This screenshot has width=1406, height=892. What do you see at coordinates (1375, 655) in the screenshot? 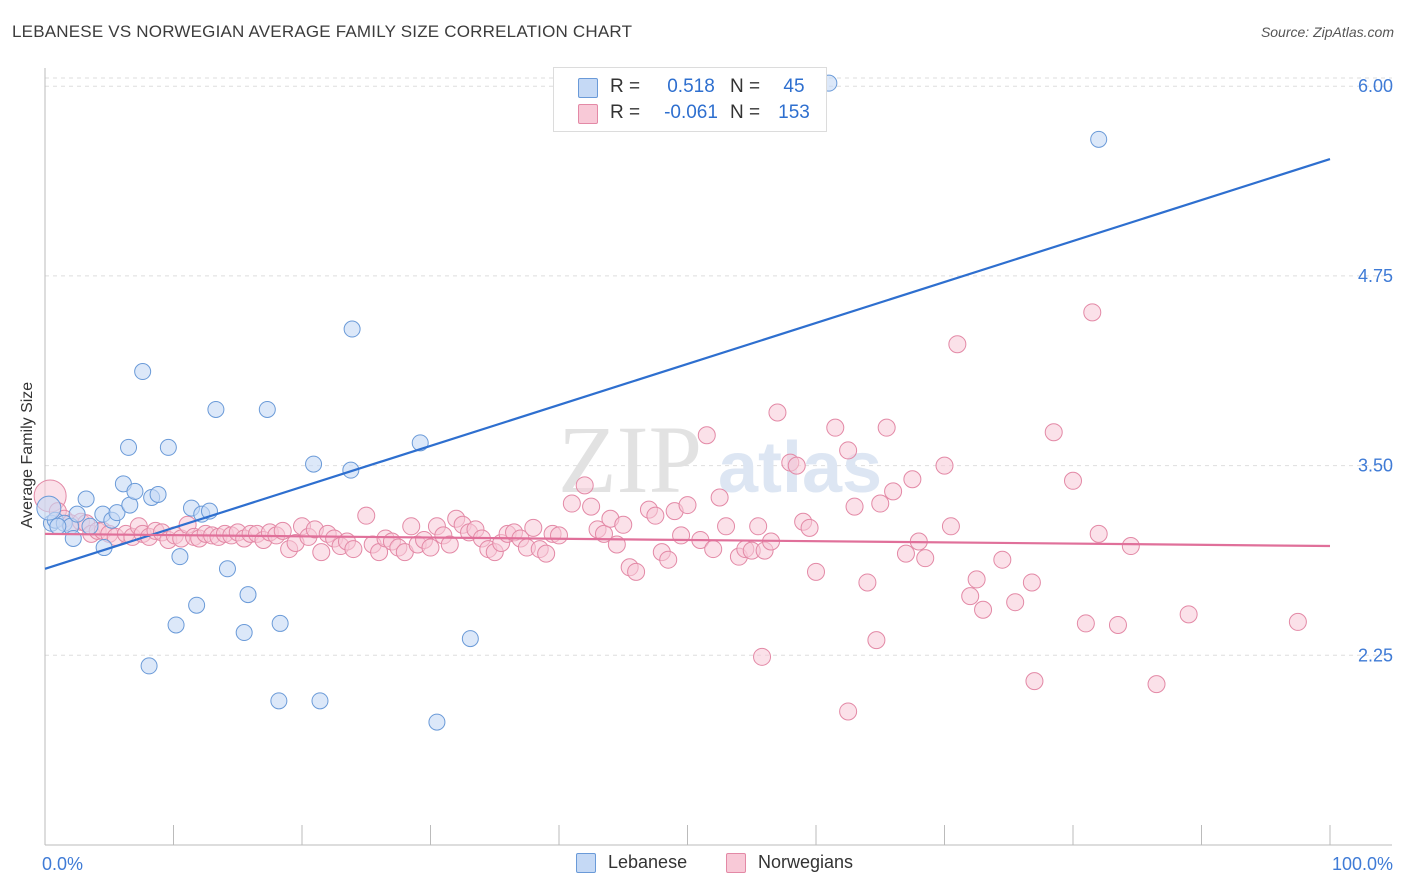
I see `y-tick-label: 2.25` at bounding box center [1375, 655].